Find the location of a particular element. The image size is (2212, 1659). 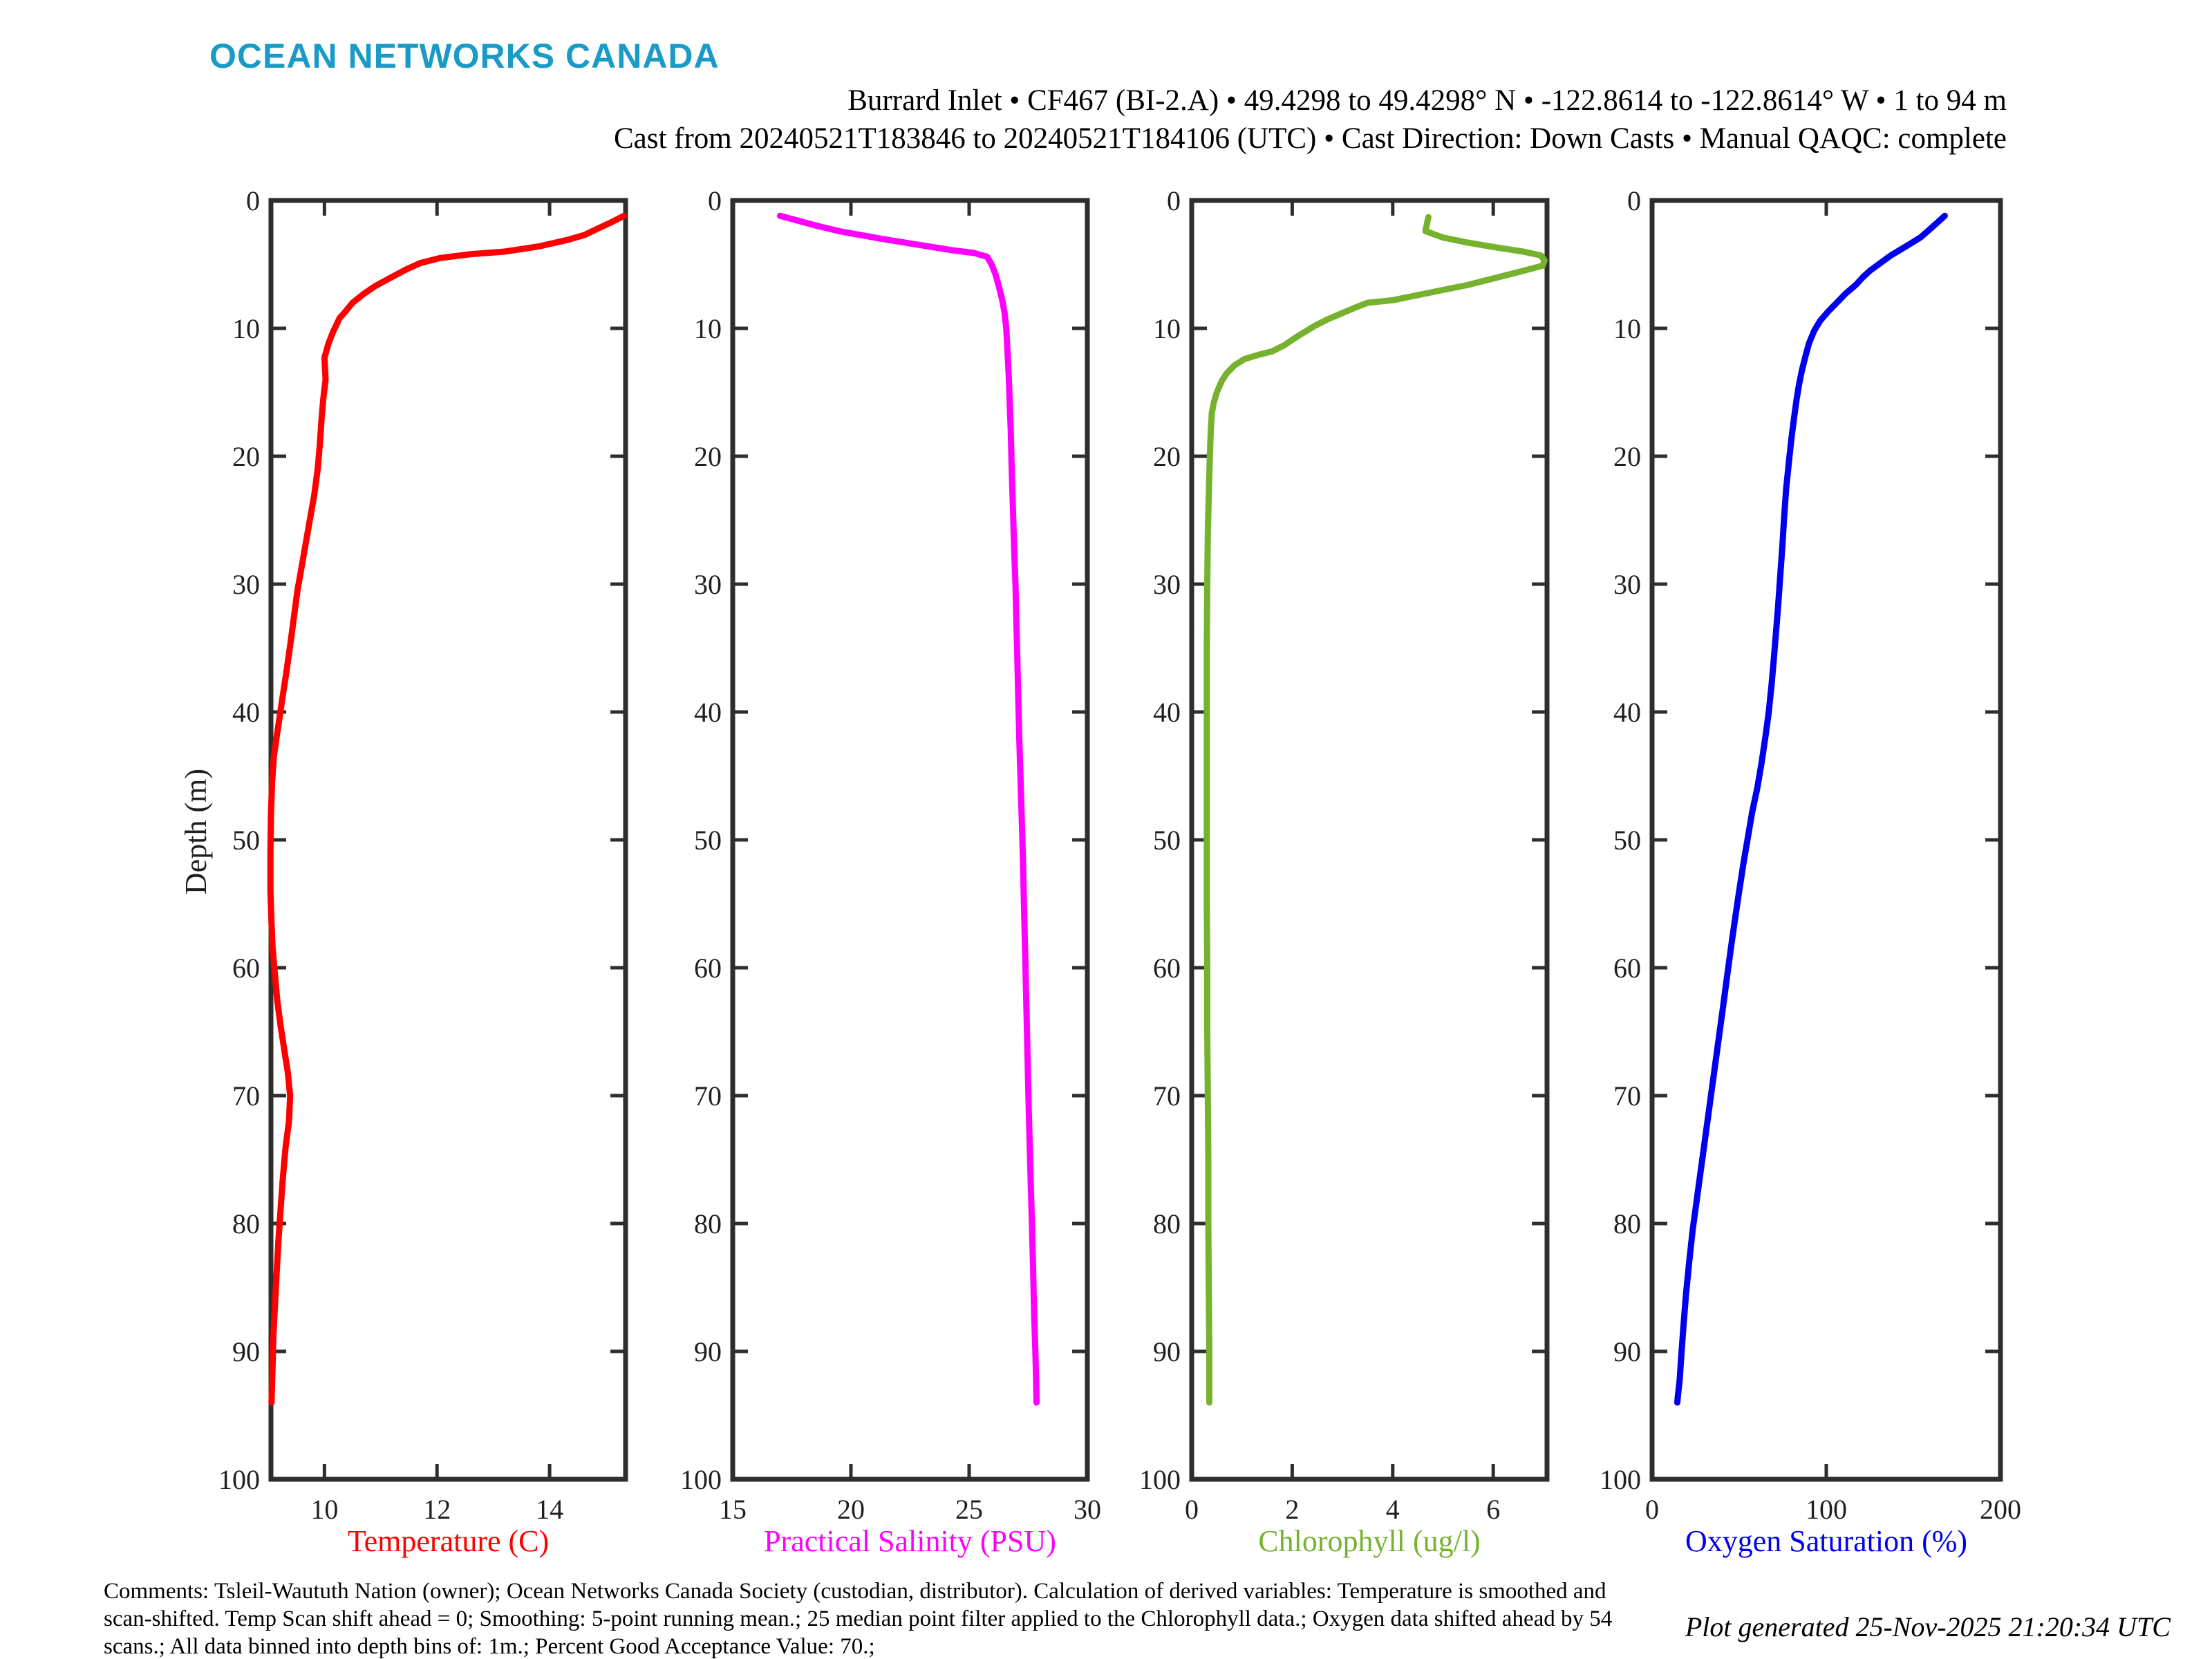

chlorophyll-xtick-label: 4 is located at coordinates (1393, 1509).